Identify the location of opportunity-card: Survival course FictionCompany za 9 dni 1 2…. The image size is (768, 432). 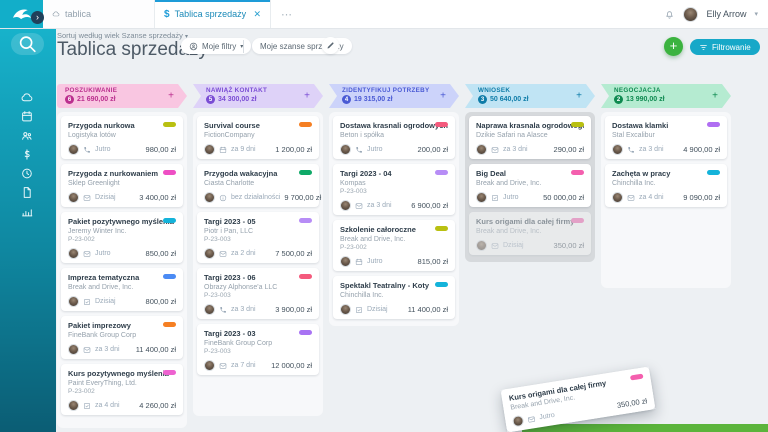
(258, 137).